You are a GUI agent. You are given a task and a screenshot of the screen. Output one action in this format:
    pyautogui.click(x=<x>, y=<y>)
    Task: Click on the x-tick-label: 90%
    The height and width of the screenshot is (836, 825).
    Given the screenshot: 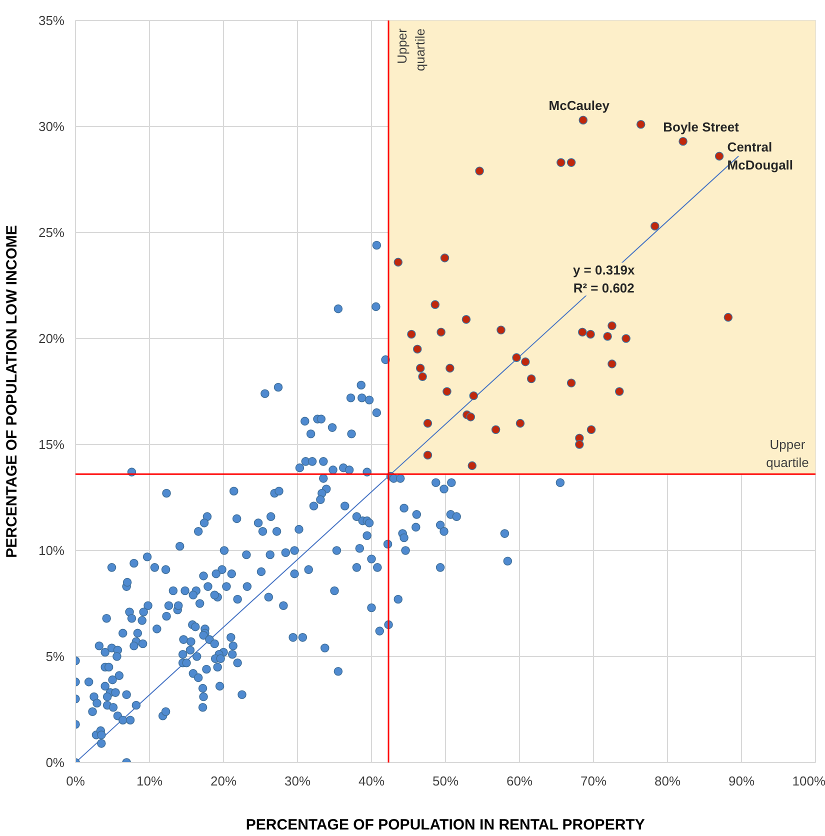 What is the action you would take?
    pyautogui.click(x=741, y=781)
    